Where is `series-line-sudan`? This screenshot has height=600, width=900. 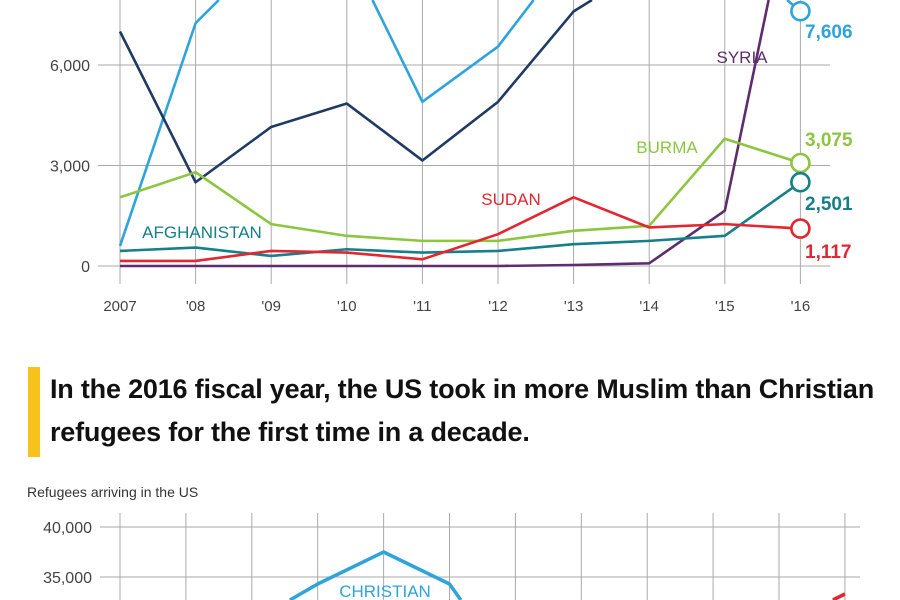 series-line-sudan is located at coordinates (460, 229).